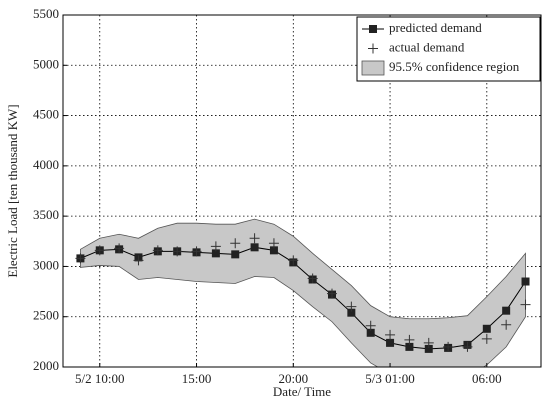  Describe the element at coordinates (46, 114) in the screenshot. I see `y-tick-label: 4500` at that location.